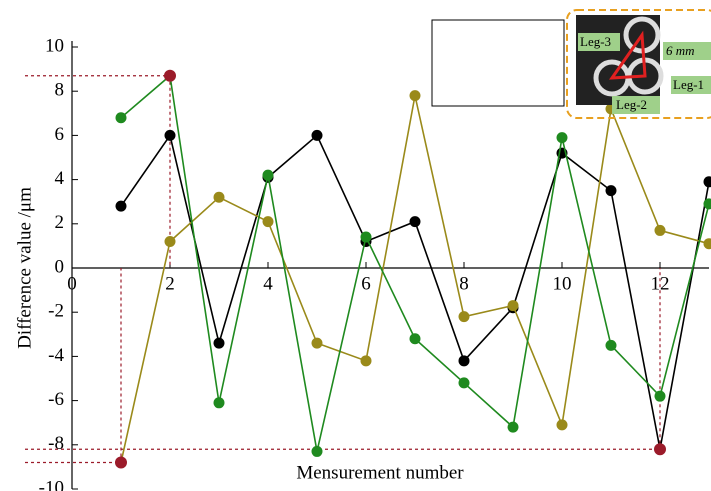  I want to click on x-axis-title: Mensurement number, so click(380, 472).